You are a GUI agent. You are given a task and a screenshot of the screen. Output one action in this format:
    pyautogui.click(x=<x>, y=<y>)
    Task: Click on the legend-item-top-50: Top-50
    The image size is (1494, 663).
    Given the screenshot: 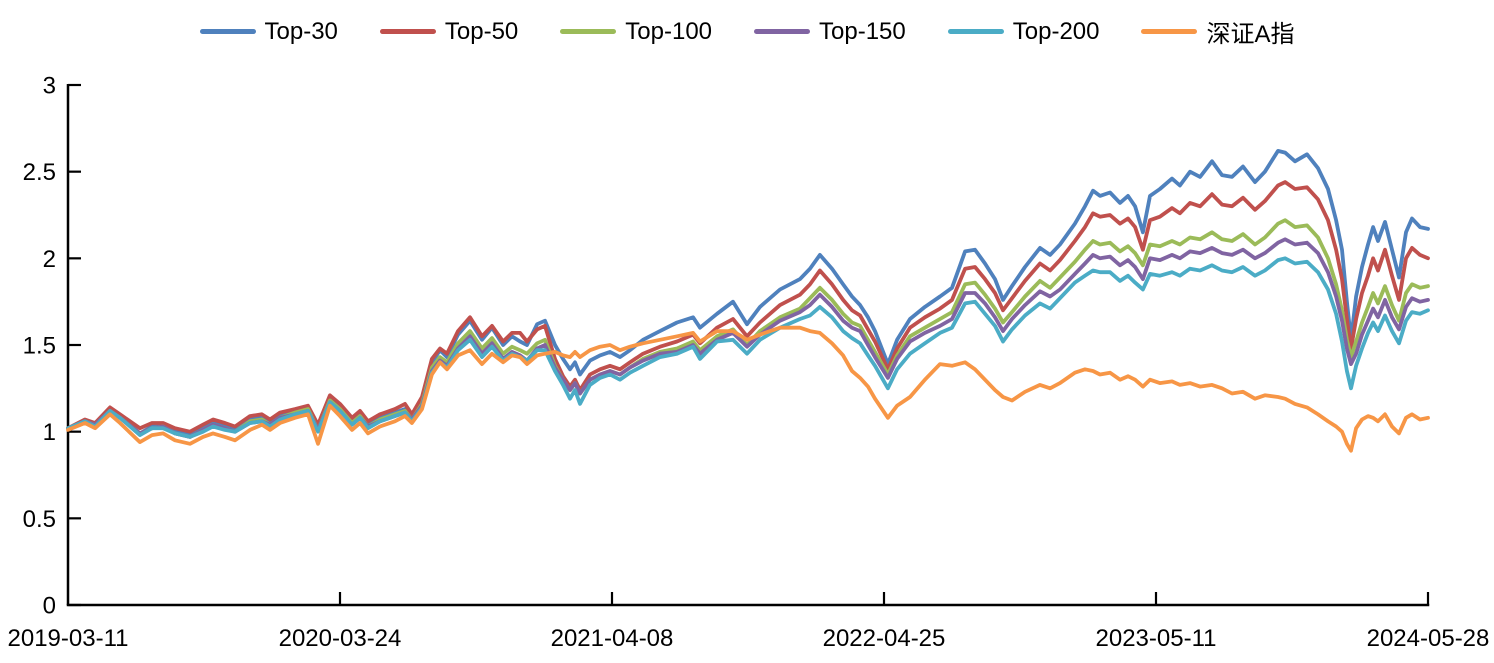 What is the action you would take?
    pyautogui.click(x=449, y=31)
    